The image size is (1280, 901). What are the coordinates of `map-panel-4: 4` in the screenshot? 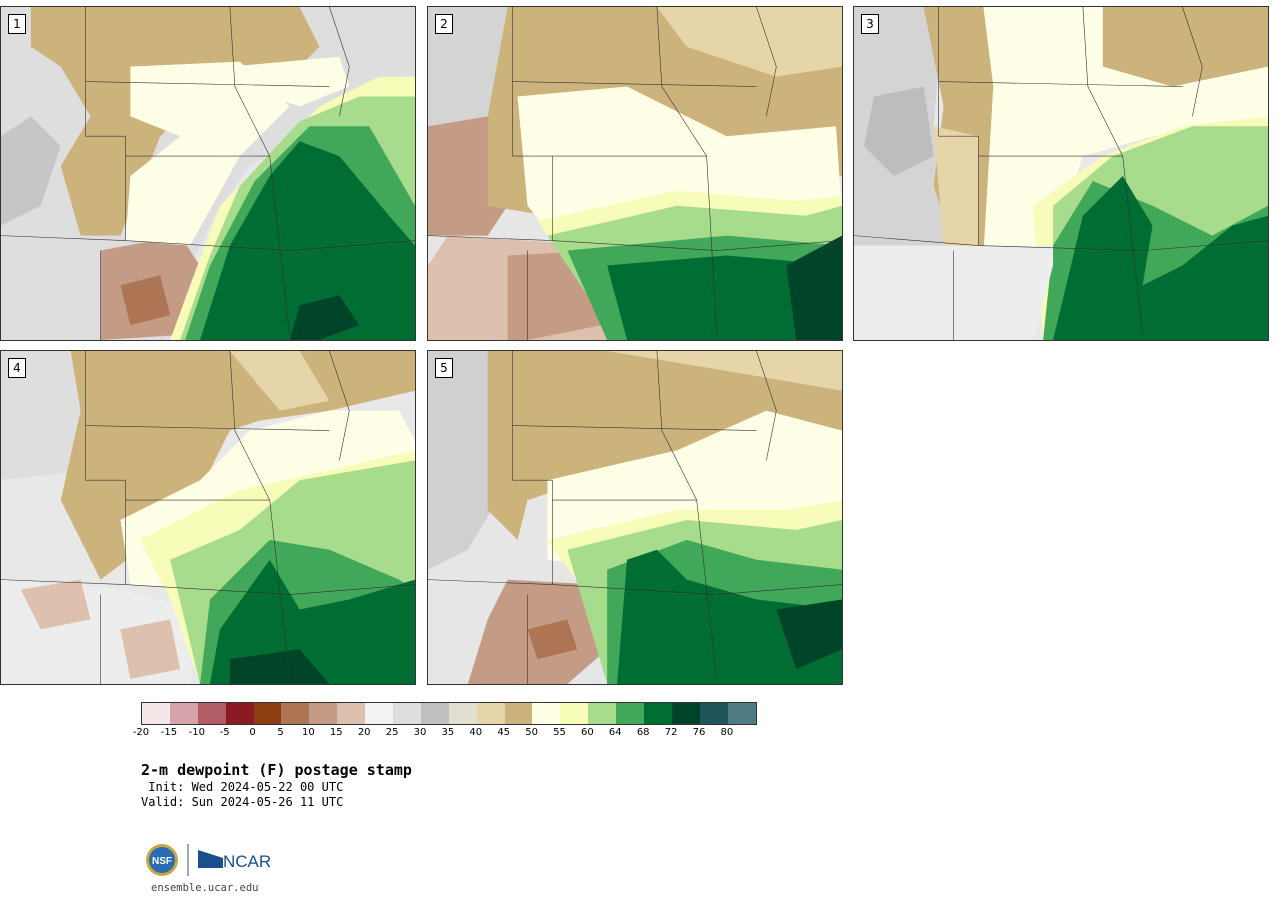 It's located at (208, 517).